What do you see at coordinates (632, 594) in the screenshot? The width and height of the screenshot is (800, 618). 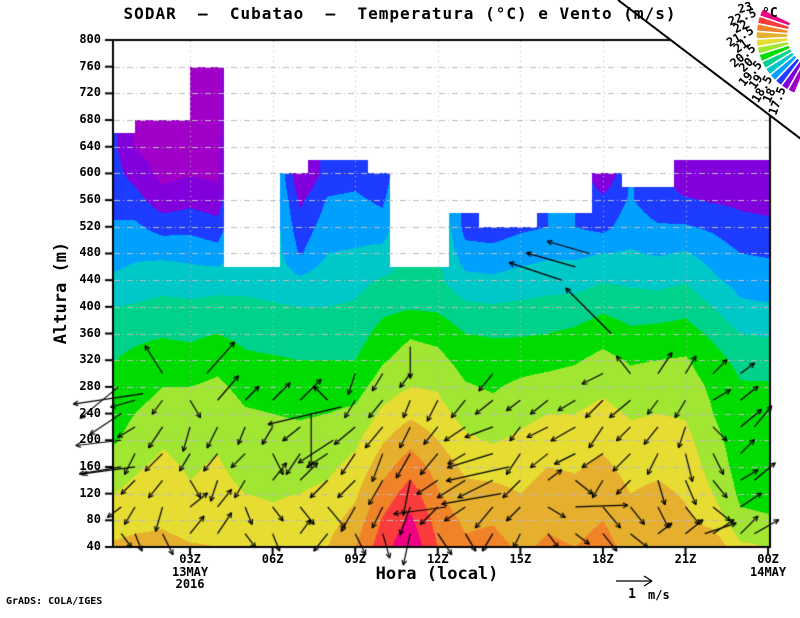 I see `reference-vector-value: 1` at bounding box center [632, 594].